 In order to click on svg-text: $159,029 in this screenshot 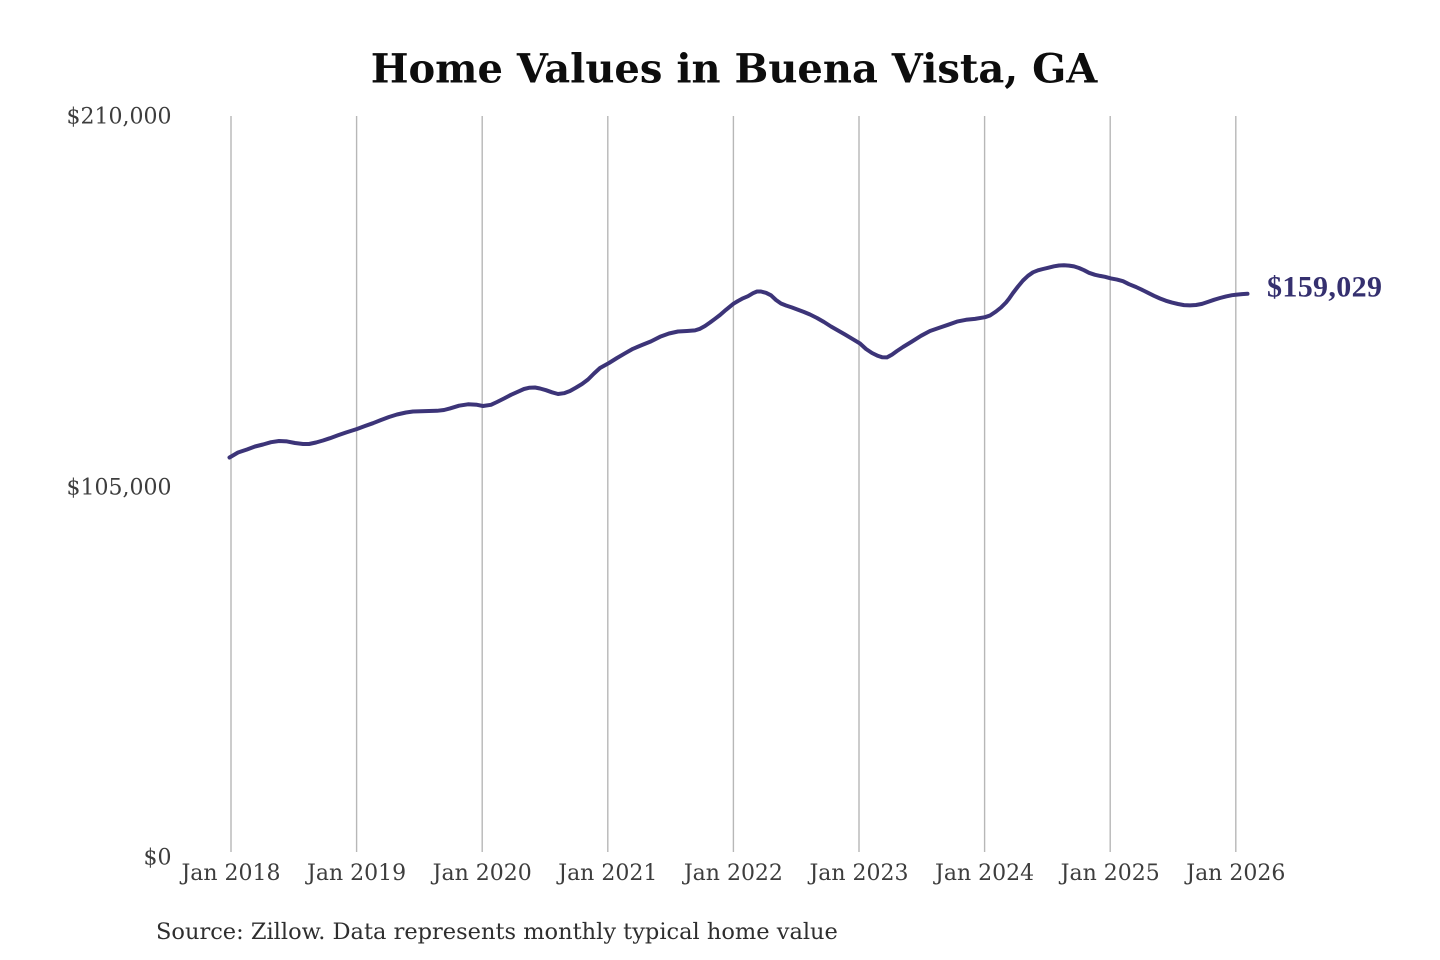, I will do `click(1324, 286)`.